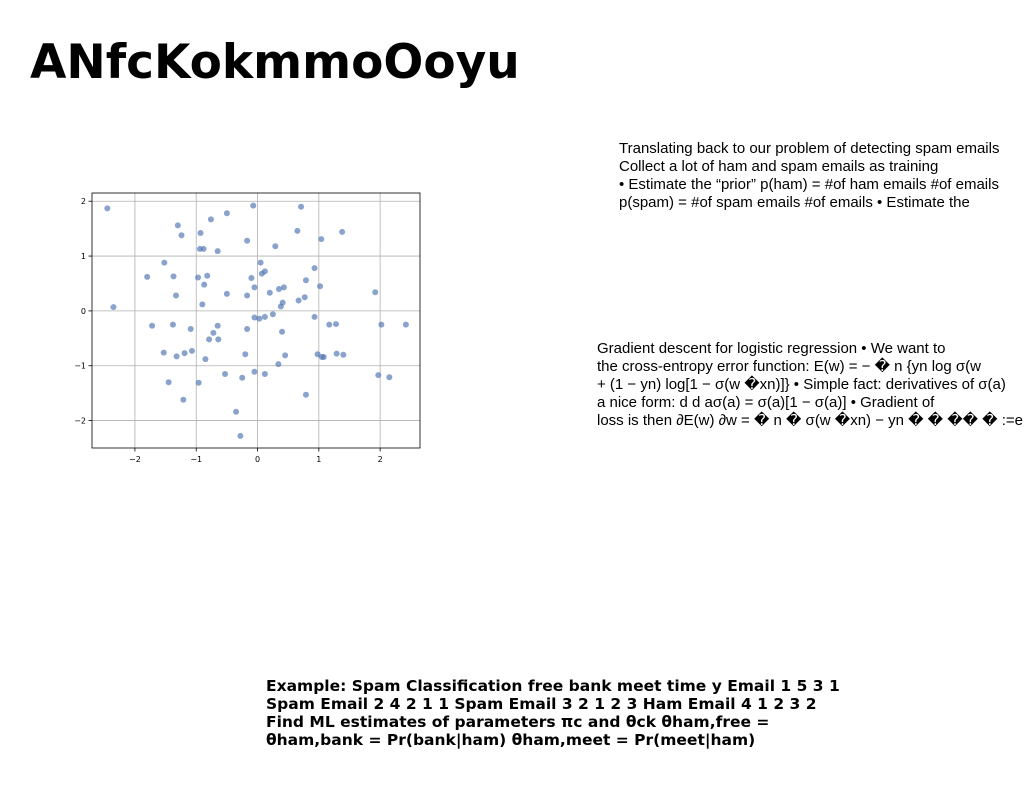 The image size is (1024, 788). I want to click on y-tick-label: −2, so click(80, 421).